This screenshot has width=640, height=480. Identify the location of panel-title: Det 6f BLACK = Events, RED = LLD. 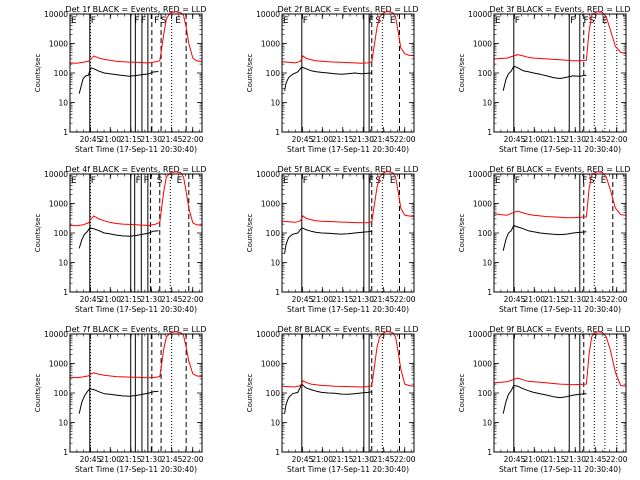
(559, 169).